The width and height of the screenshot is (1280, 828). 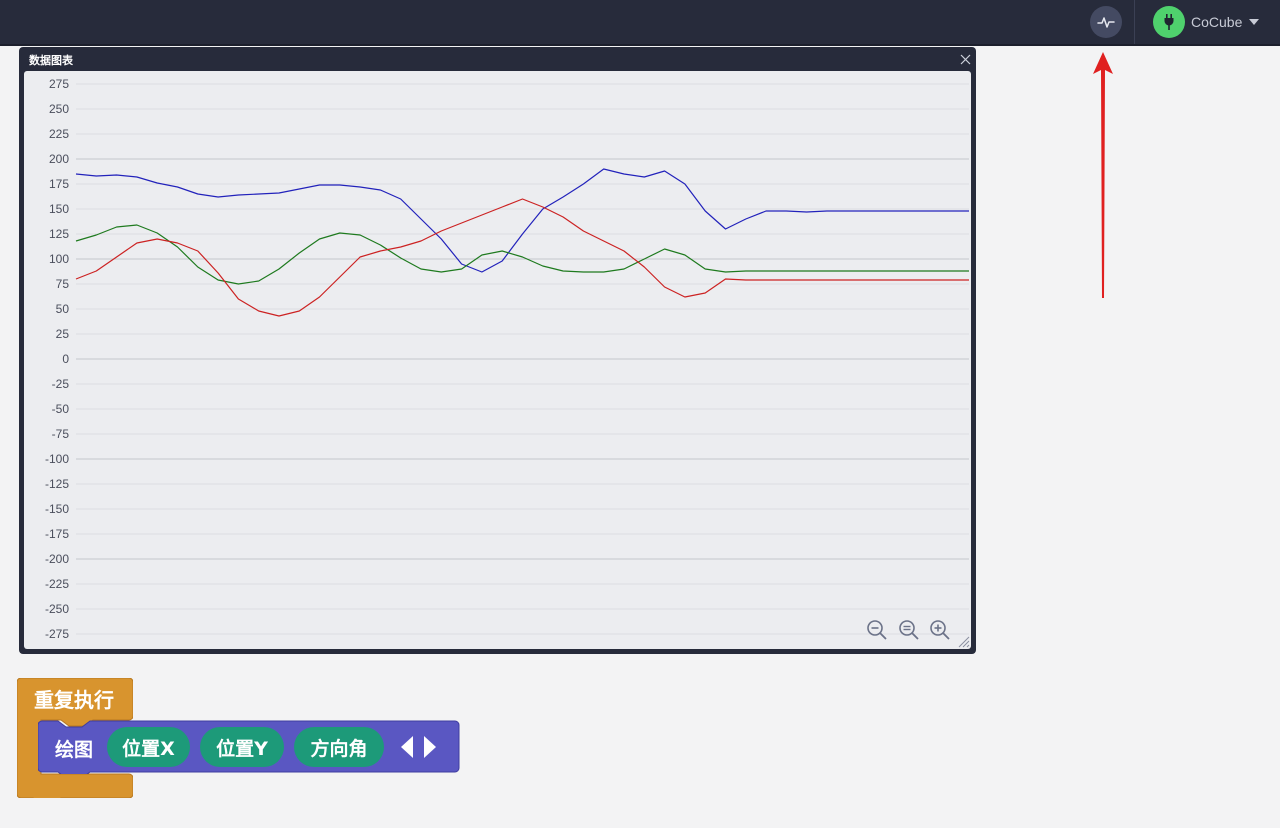 I want to click on position-y-reporter: 位置Y, so click(x=242, y=747).